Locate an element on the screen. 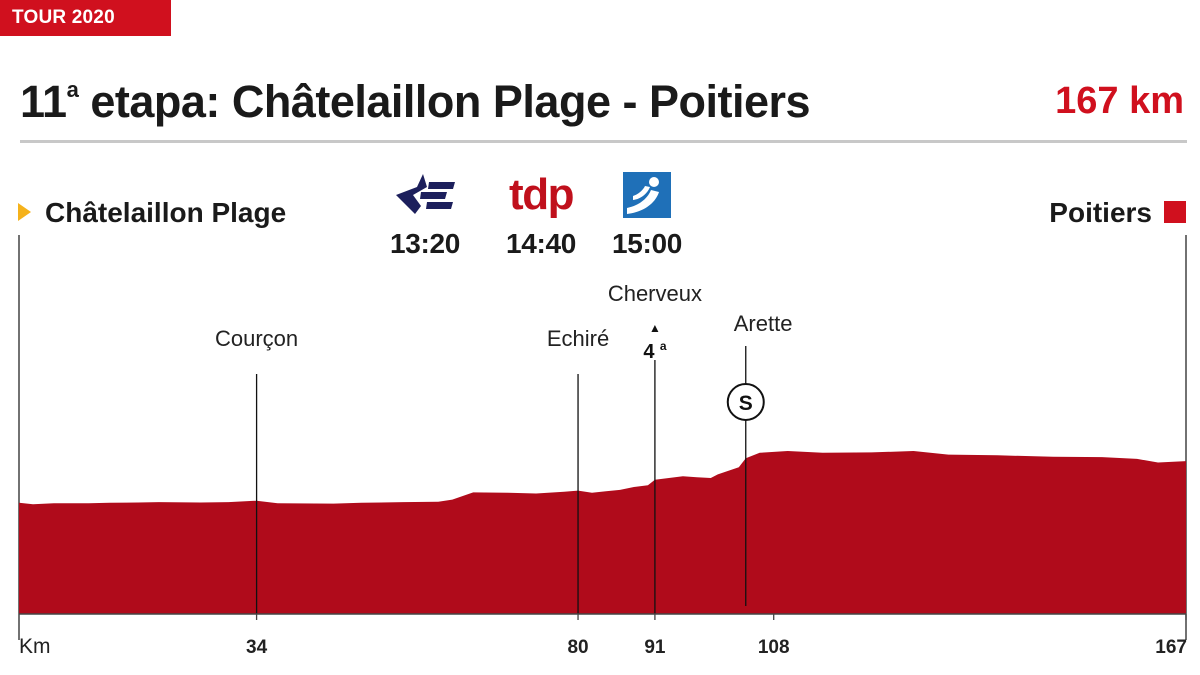  tdp-logo-text: tdp is located at coordinates (541, 194).